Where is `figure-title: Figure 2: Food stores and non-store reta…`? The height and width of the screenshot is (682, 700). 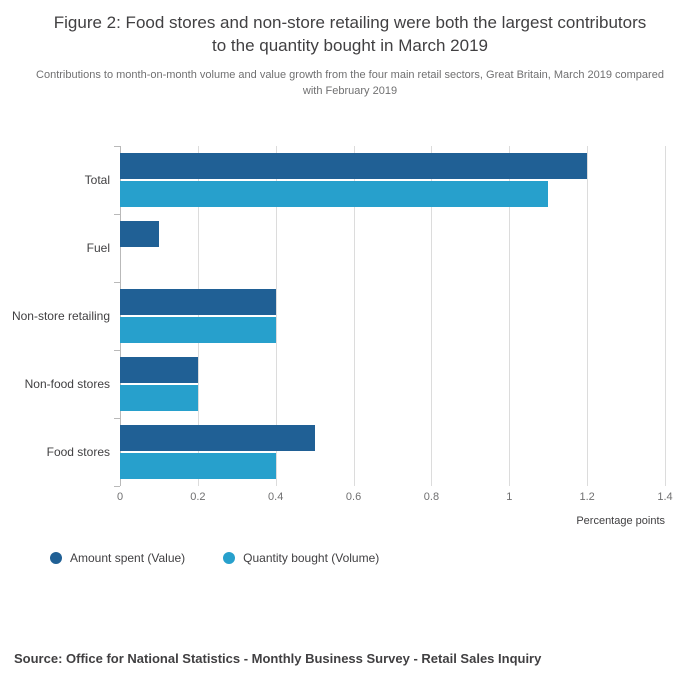 figure-title: Figure 2: Food stores and non-store reta… is located at coordinates (350, 34).